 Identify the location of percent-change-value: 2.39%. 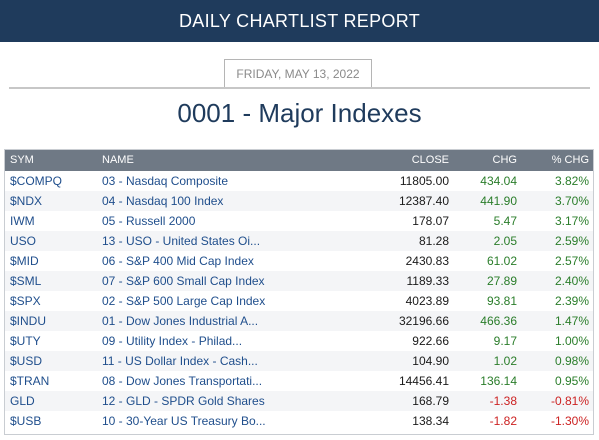
(571, 301).